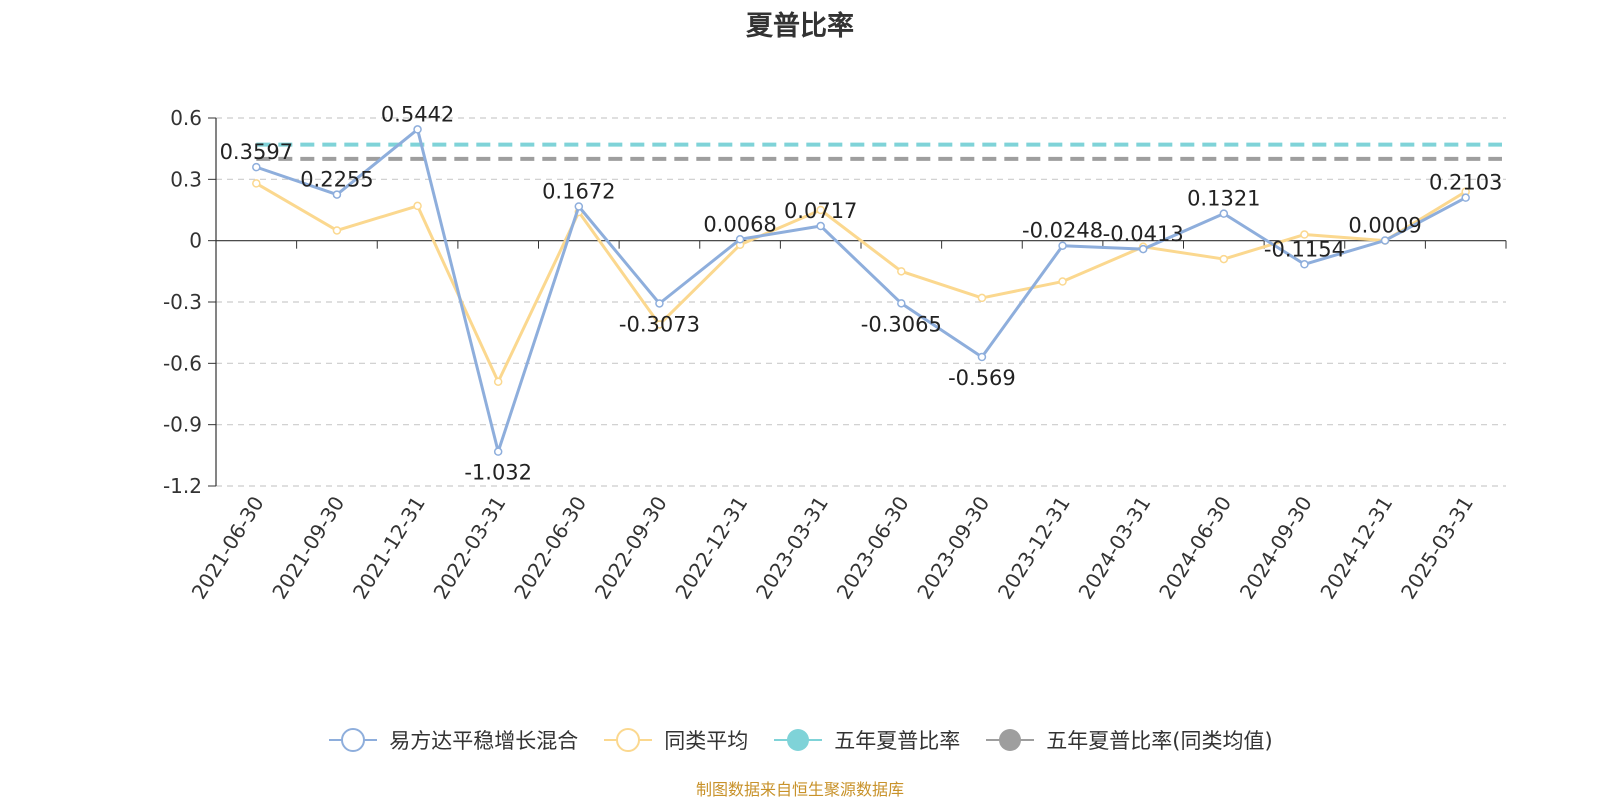 Image resolution: width=1600 pixels, height=800 pixels. What do you see at coordinates (336, 180) in the screenshot?
I see `data-label: 0.2255` at bounding box center [336, 180].